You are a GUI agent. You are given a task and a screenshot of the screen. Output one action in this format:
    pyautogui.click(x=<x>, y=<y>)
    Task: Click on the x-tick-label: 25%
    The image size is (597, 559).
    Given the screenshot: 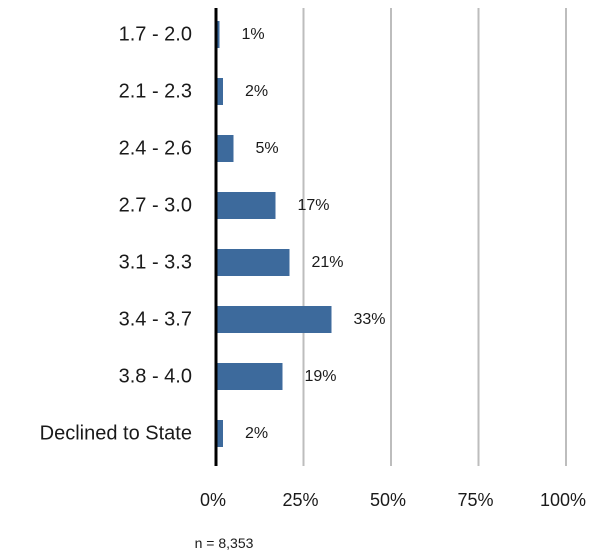 What is the action you would take?
    pyautogui.click(x=300, y=500)
    